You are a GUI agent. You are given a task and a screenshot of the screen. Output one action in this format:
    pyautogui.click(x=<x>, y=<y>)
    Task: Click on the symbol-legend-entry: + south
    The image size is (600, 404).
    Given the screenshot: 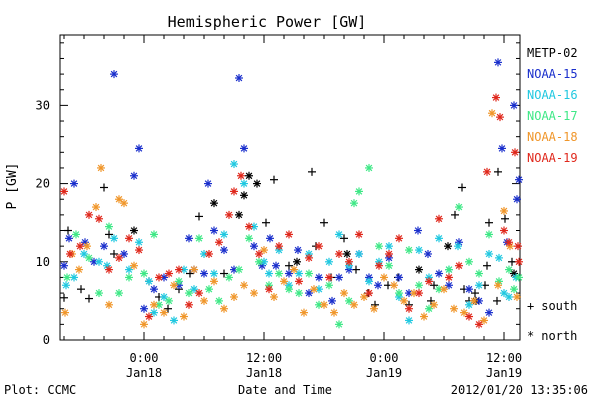 What is the action you would take?
    pyautogui.click(x=552, y=306)
    